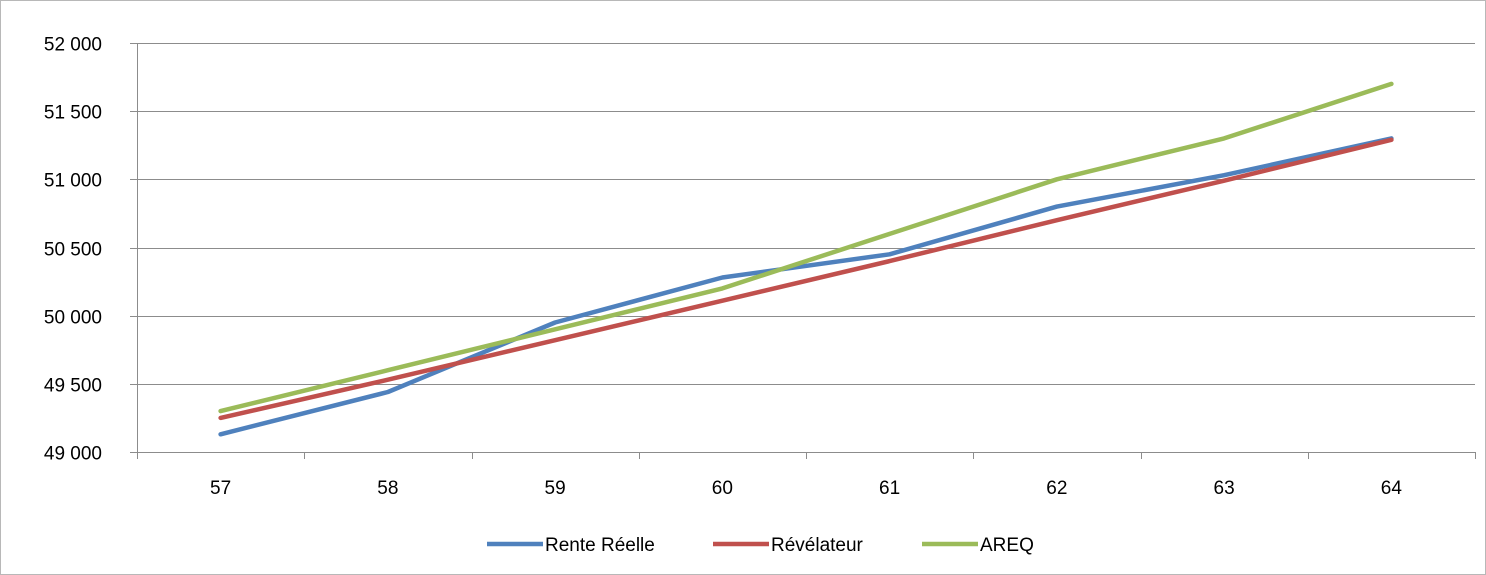 The image size is (1486, 575). Describe the element at coordinates (722, 488) in the screenshot. I see `x-tick-label: 60` at that location.